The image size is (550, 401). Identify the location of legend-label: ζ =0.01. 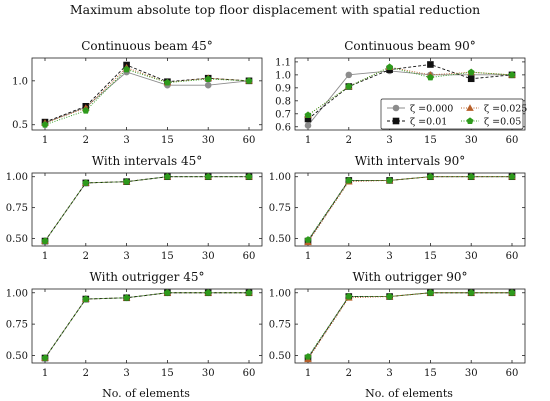
(428, 122).